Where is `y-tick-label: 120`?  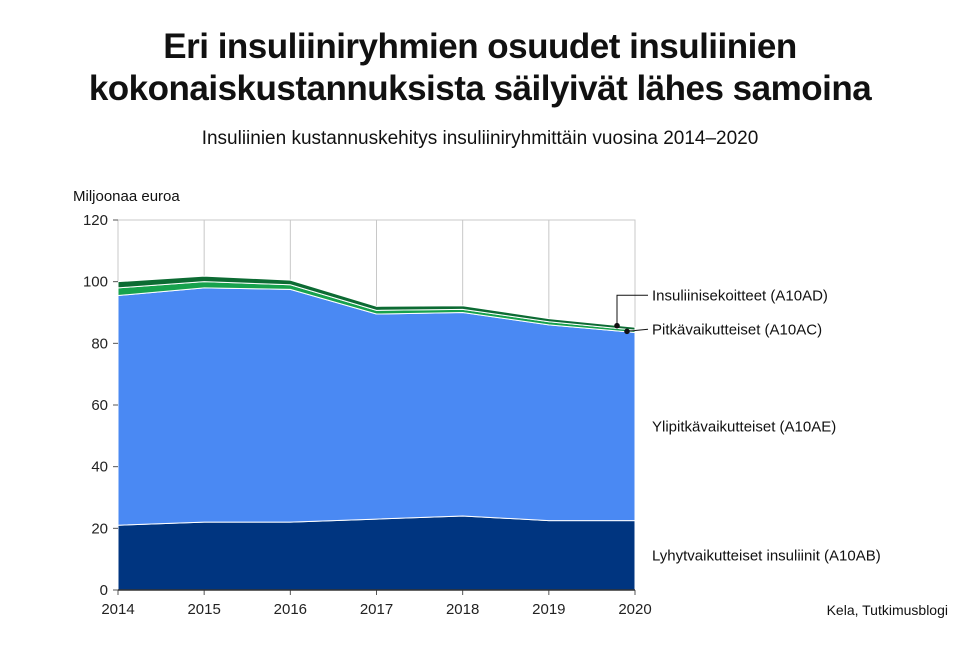 y-tick-label: 120 is located at coordinates (95, 220).